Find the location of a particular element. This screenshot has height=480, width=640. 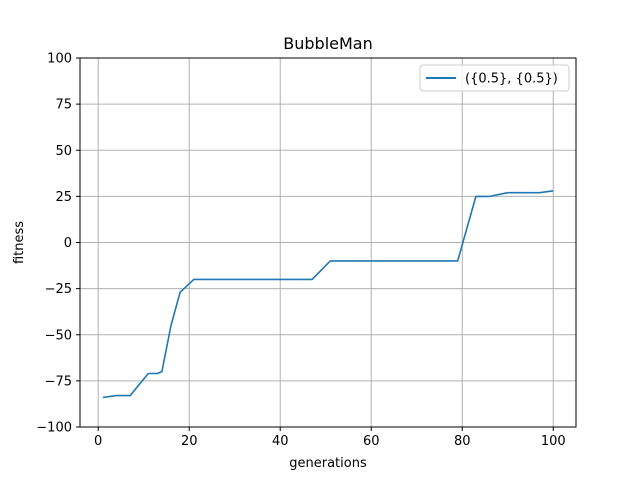

x-axis-label: generations is located at coordinates (328, 463).